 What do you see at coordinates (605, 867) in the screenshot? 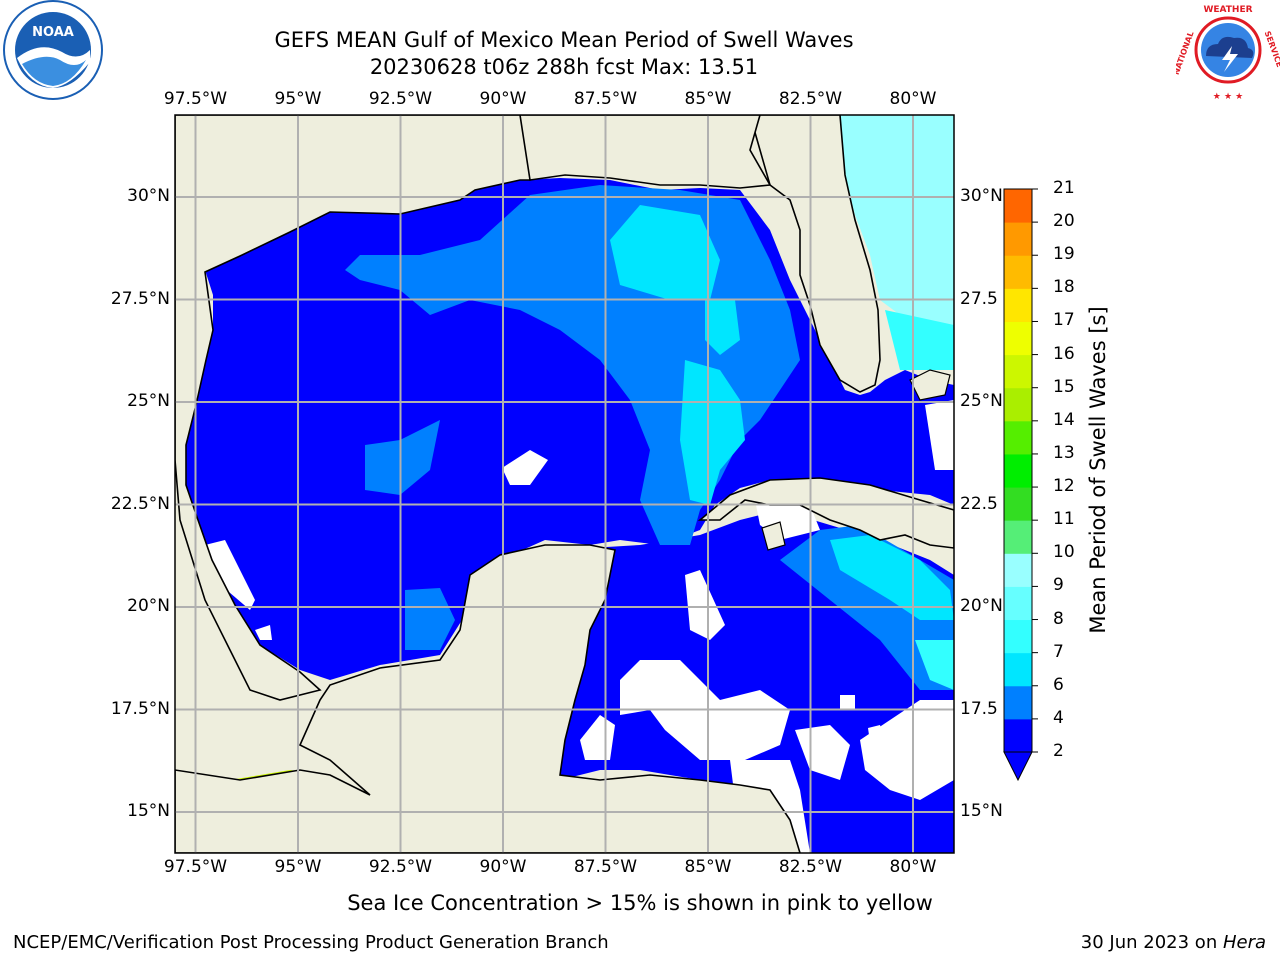
I see `lon-tick-label-bottom: 87.5°W` at bounding box center [605, 867].